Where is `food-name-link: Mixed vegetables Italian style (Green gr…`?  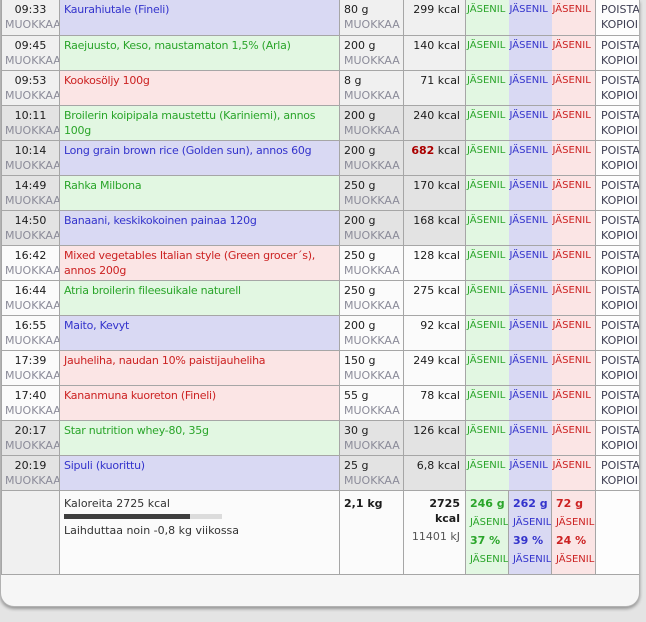
food-name-link: Mixed vegetables Italian style (Green gr… is located at coordinates (190, 262).